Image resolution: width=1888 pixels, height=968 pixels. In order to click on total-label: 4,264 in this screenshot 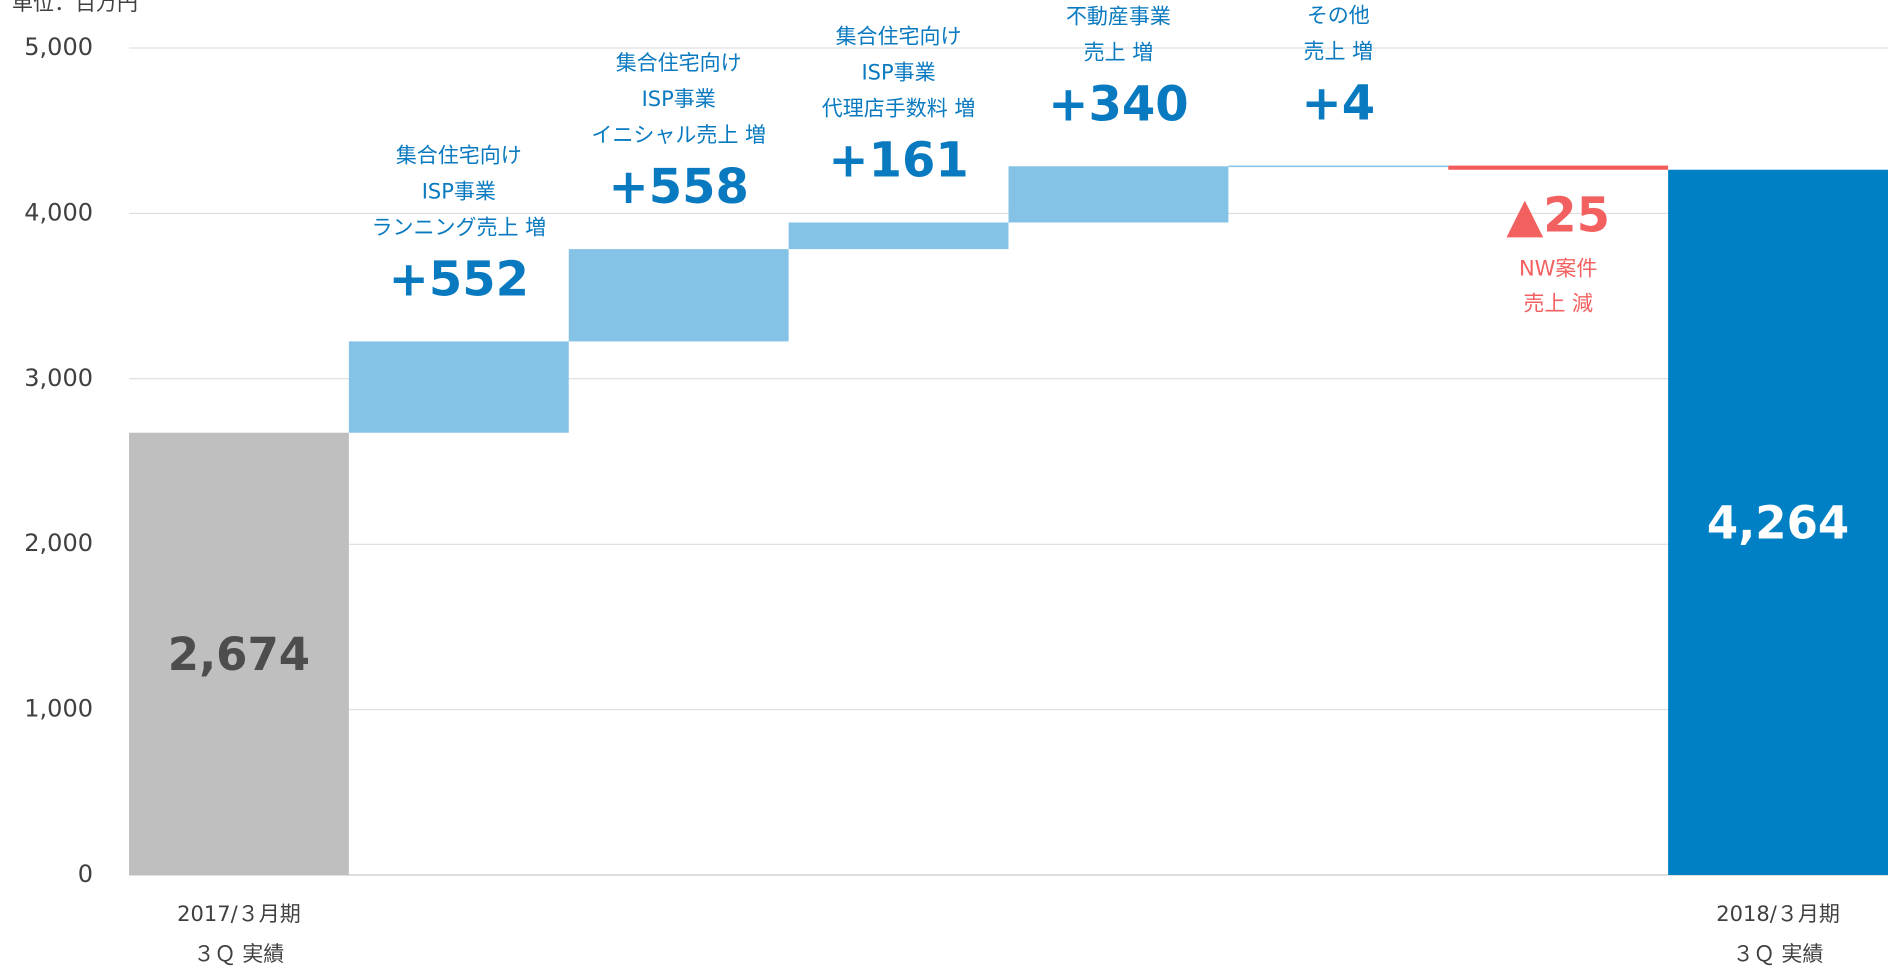, I will do `click(1778, 522)`.